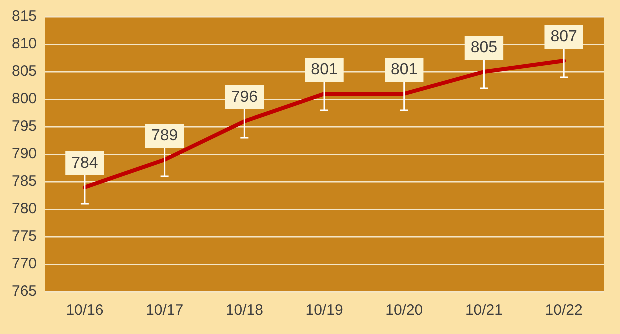 This screenshot has width=620, height=334. Describe the element at coordinates (405, 311) in the screenshot. I see `x-tick-label: 10/20` at that location.